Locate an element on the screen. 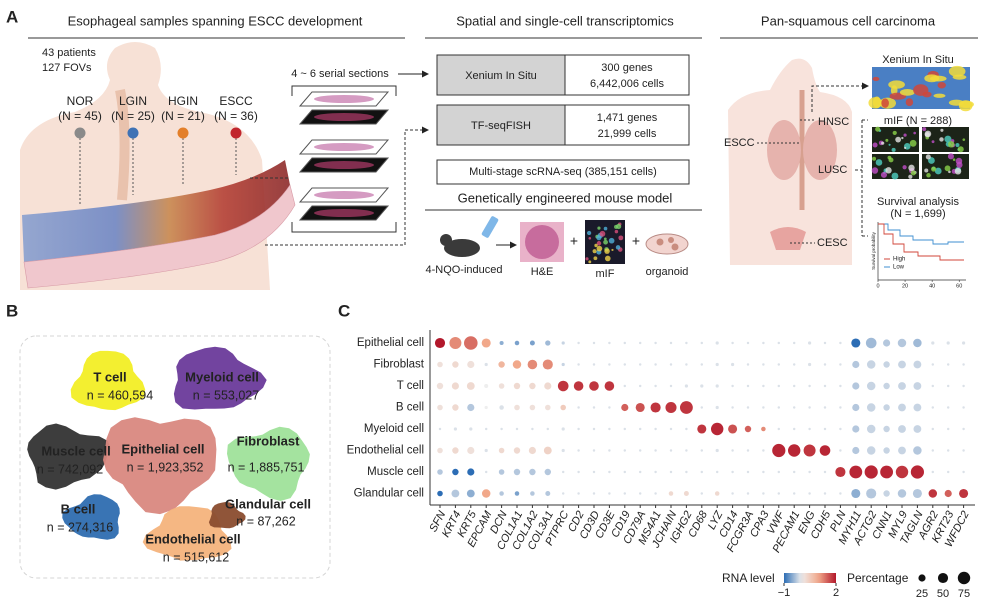 Image resolution: width=990 pixels, height=605 pixels. size-legend-dot is located at coordinates (964, 578).